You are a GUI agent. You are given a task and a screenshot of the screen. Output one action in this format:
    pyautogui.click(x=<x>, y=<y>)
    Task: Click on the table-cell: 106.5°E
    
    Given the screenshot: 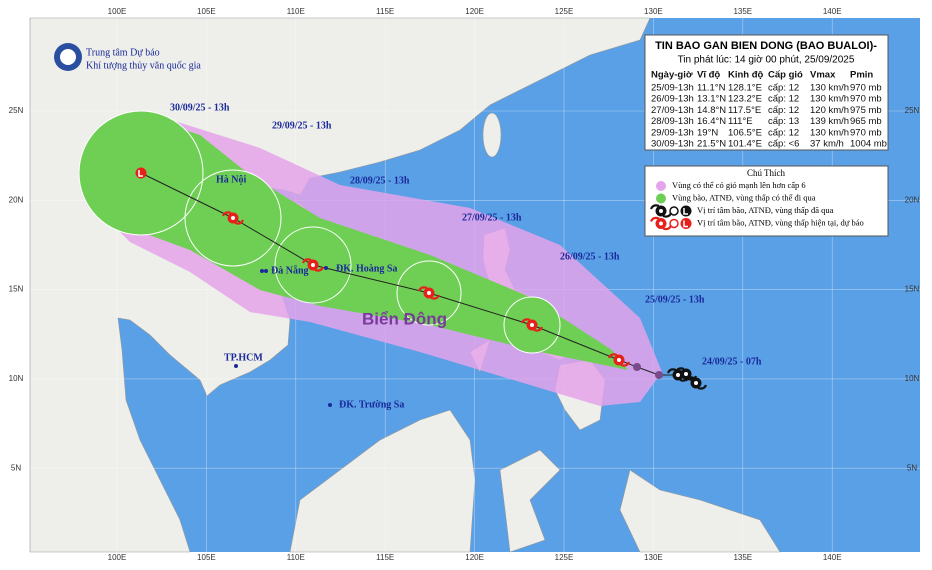 What is the action you would take?
    pyautogui.click(x=745, y=132)
    